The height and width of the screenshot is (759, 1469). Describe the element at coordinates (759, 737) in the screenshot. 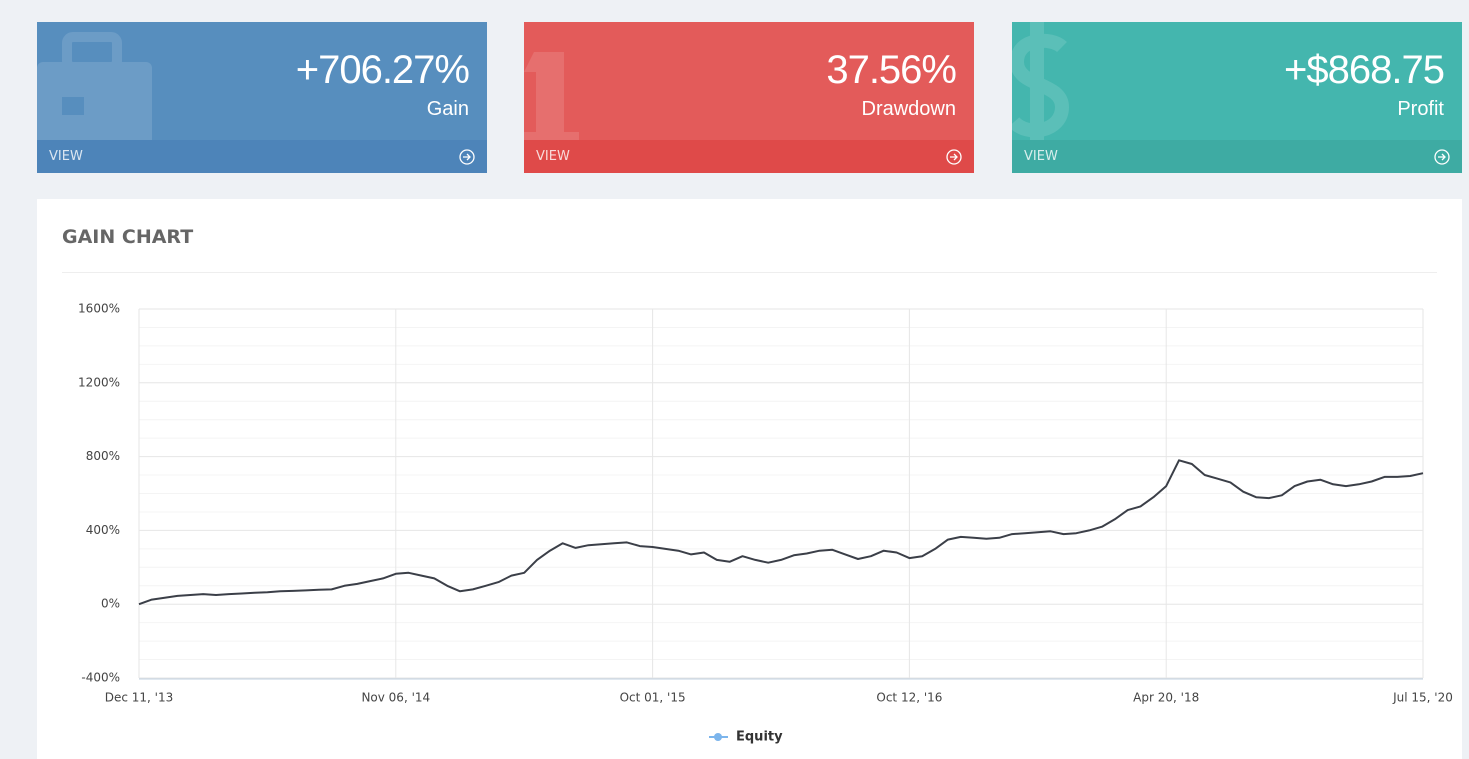

I see `legend-label: Equity` at that location.